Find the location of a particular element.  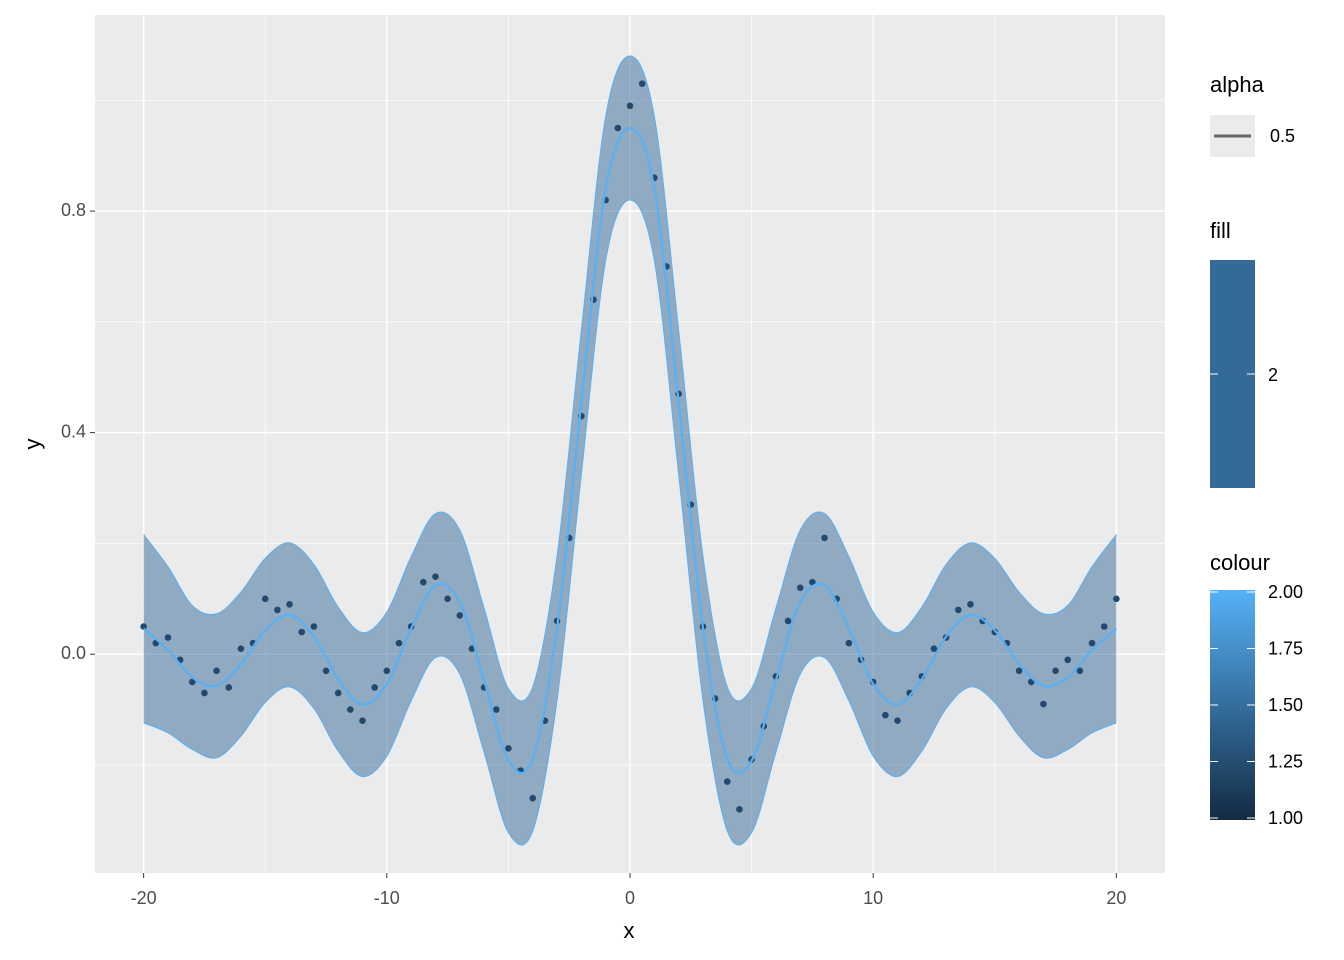

x-tick-label: -10 is located at coordinates (387, 898).